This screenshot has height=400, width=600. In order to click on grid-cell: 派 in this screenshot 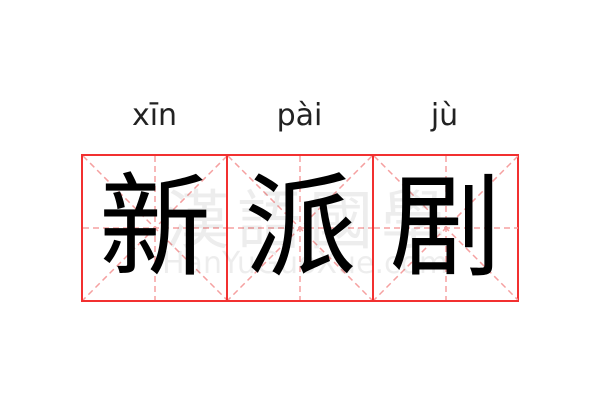, I will do `click(300, 228)`.